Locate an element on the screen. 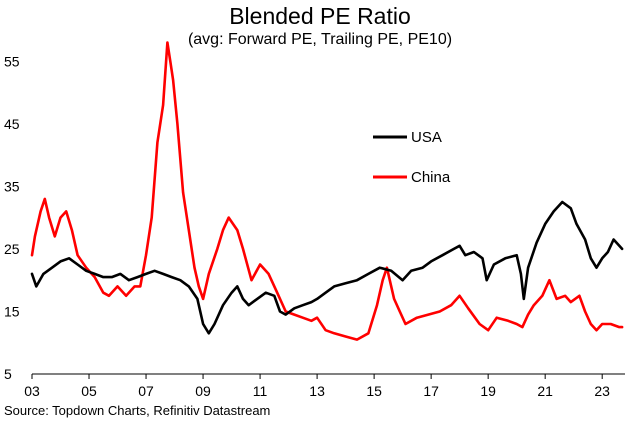 The height and width of the screenshot is (425, 640). x-tick-label: 07 is located at coordinates (146, 391).